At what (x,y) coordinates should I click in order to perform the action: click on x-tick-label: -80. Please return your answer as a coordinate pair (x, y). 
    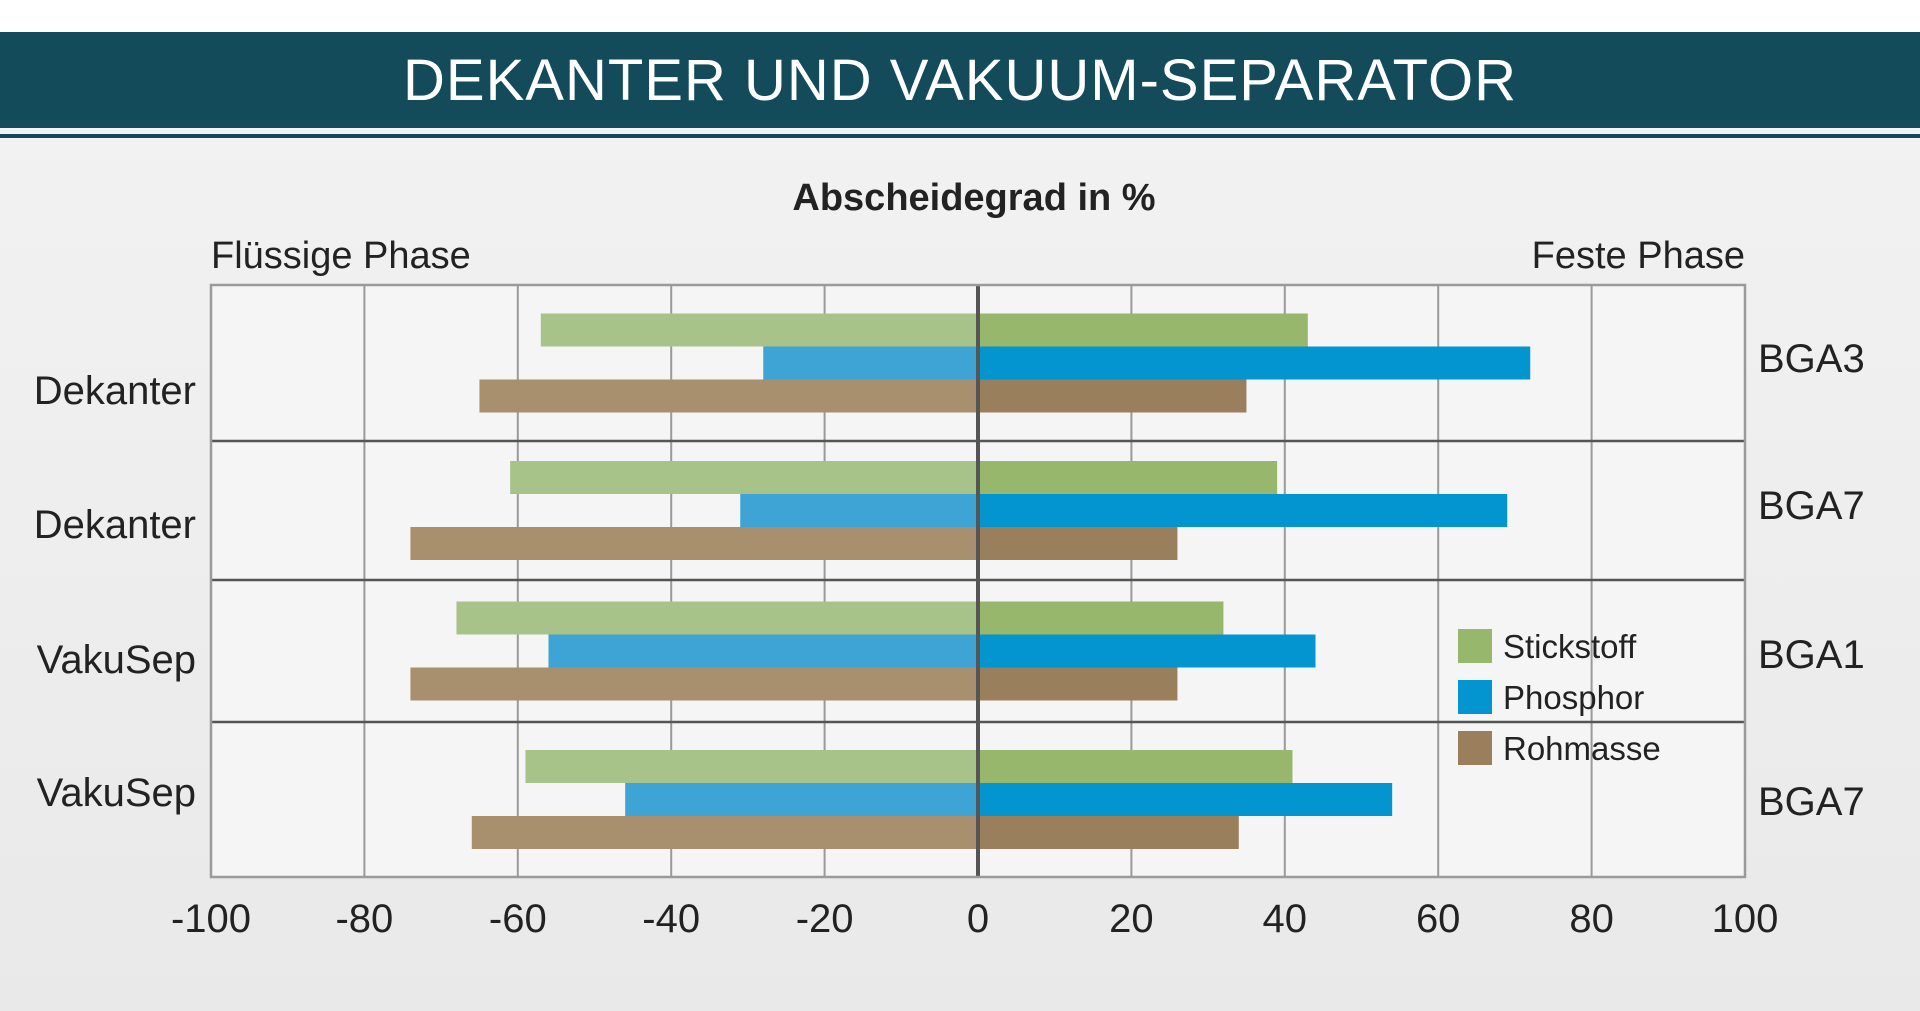
    Looking at the image, I should click on (364, 919).